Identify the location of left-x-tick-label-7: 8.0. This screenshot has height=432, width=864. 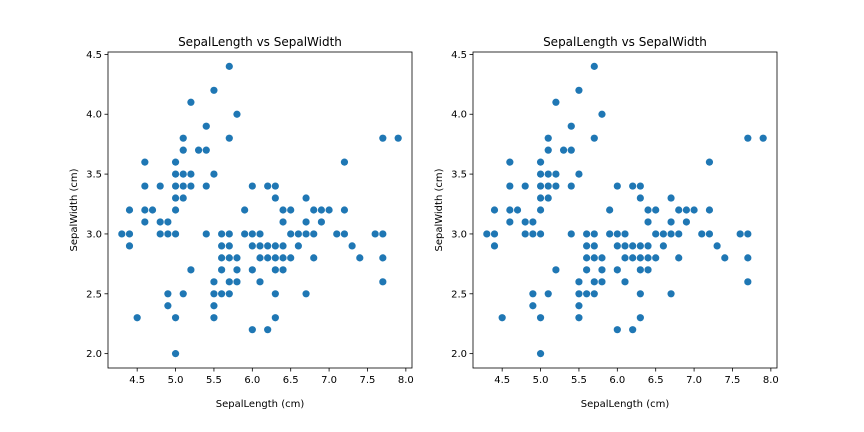
(406, 380).